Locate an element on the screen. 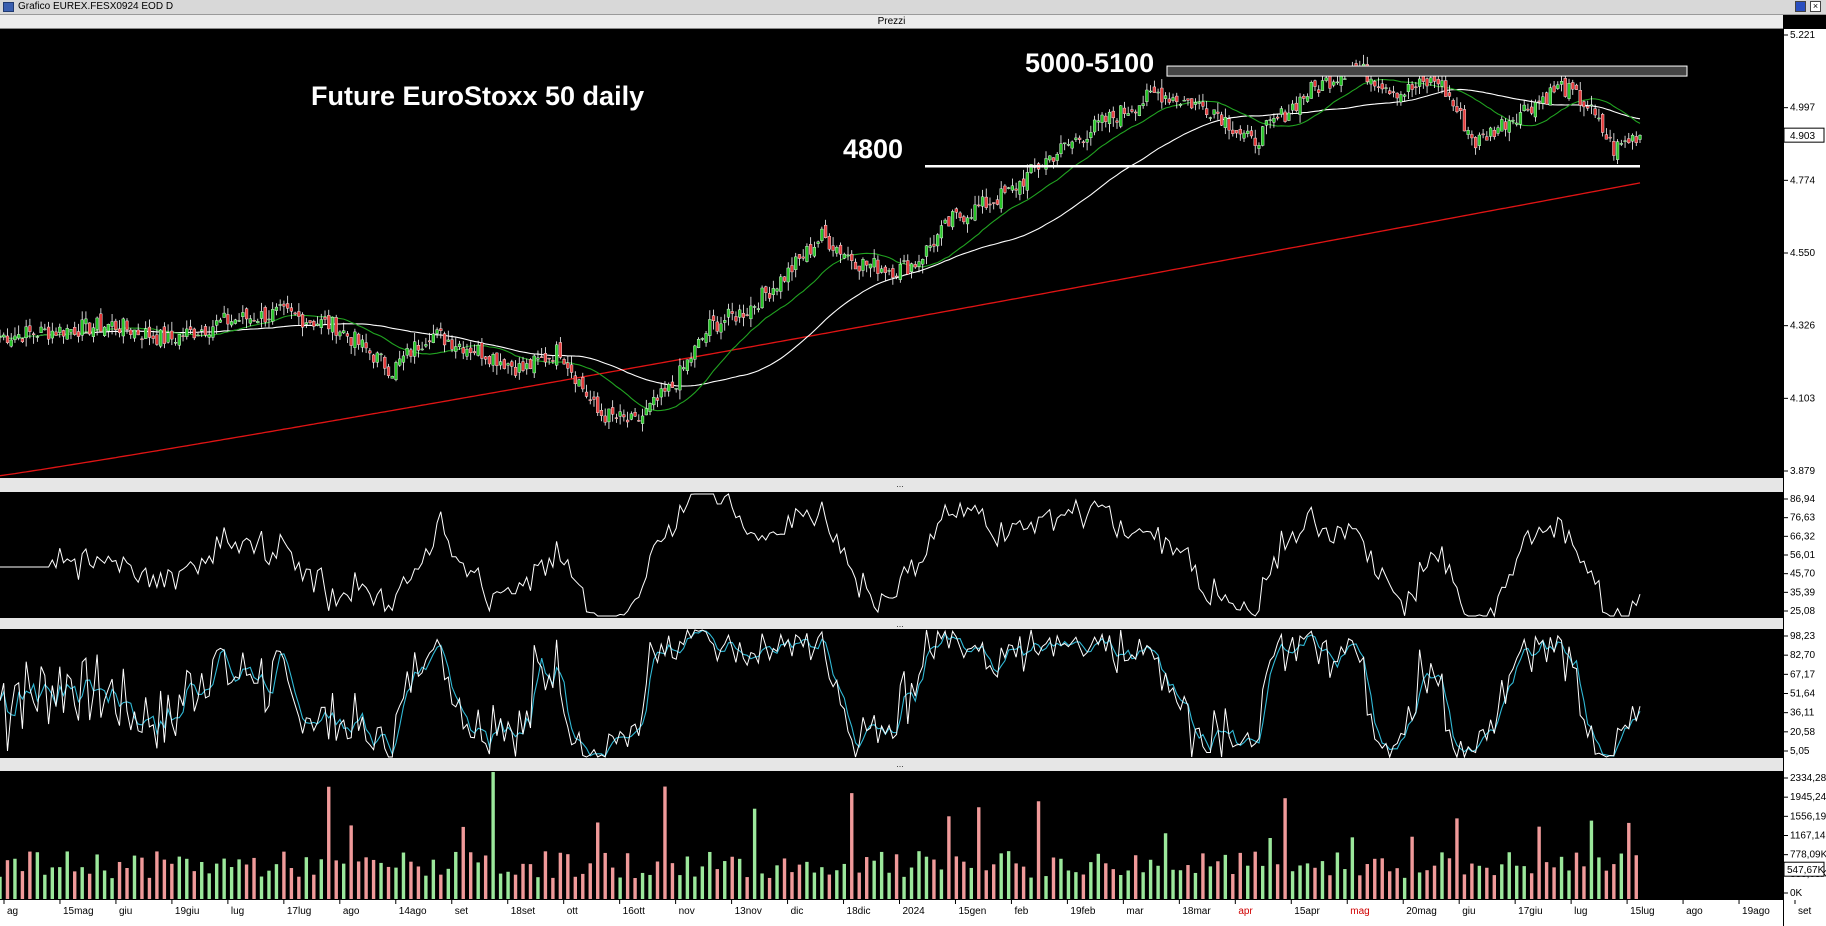 The image size is (1826, 926). minimize-icon is located at coordinates (1800, 6).